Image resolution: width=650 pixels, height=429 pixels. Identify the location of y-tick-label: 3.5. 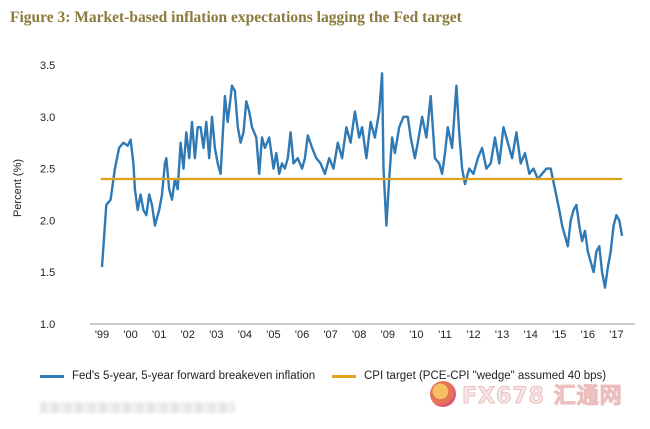
(47, 66).